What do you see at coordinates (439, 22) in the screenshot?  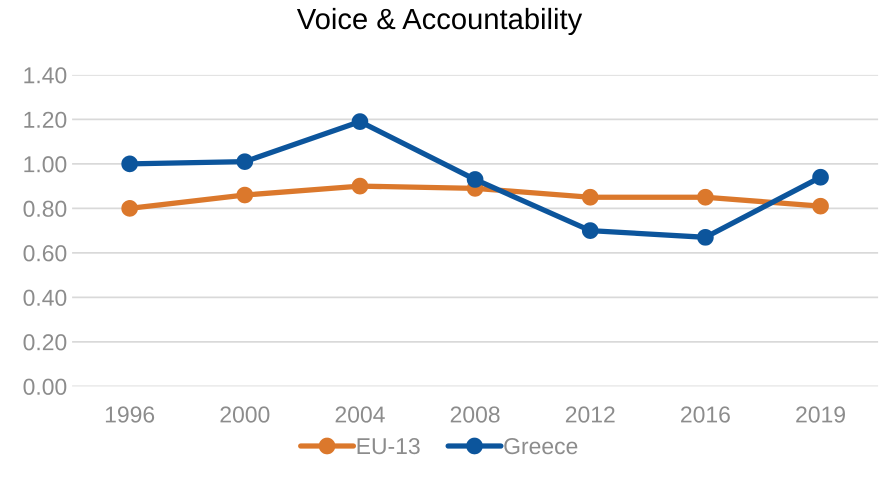 I see `chart-title: Voice & Accountability` at bounding box center [439, 22].